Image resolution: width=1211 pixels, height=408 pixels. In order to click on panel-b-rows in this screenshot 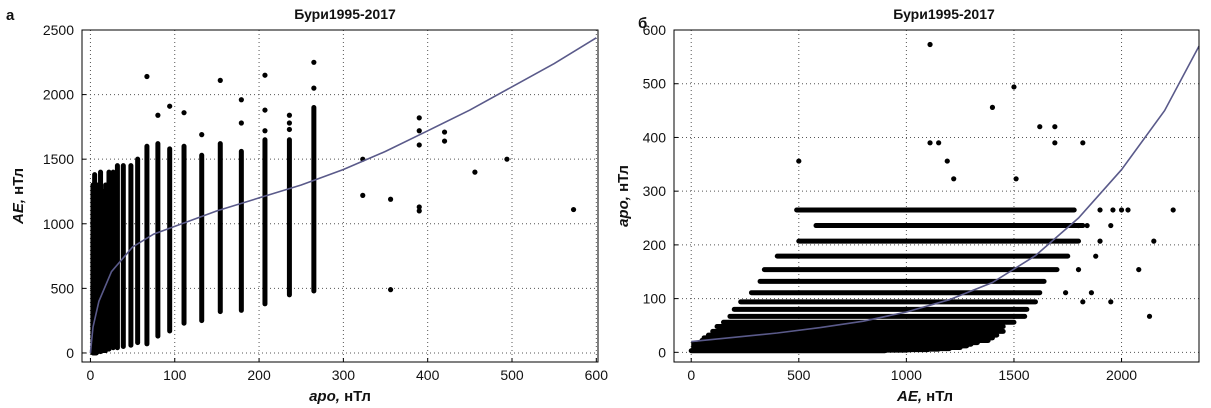, I will do `click(887, 280)`.